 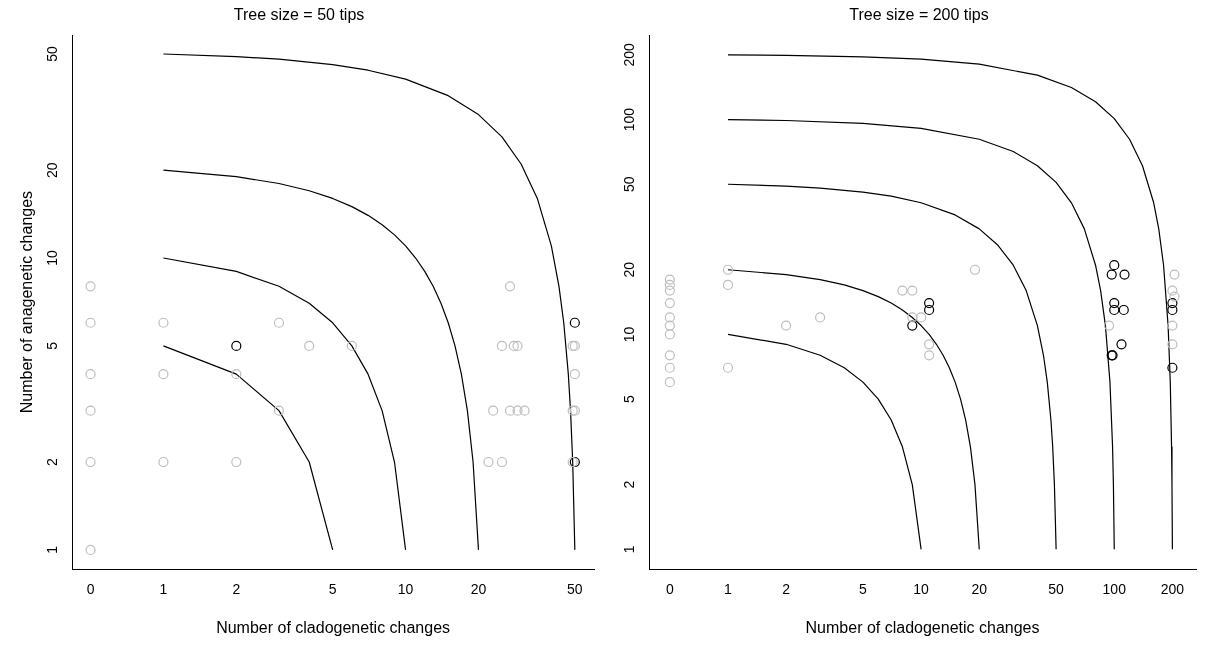 What do you see at coordinates (919, 15) in the screenshot?
I see `chart-title: Tree size = 200 tips` at bounding box center [919, 15].